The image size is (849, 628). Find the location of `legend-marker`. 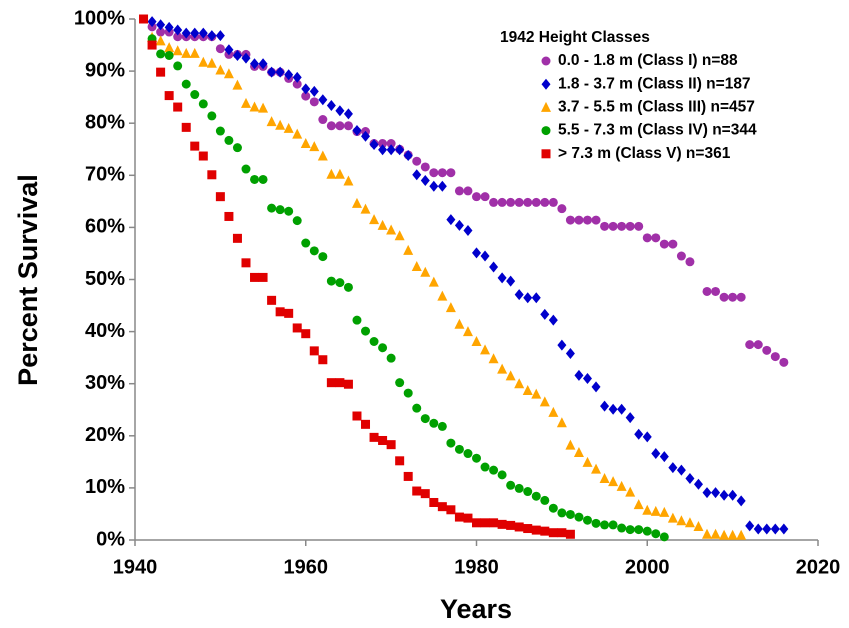

legend-marker is located at coordinates (546, 61).